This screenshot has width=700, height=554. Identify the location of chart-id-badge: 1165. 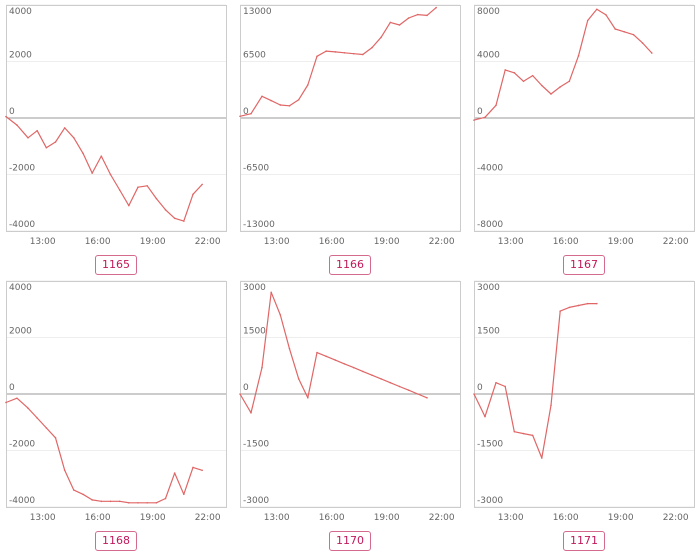
(116, 265).